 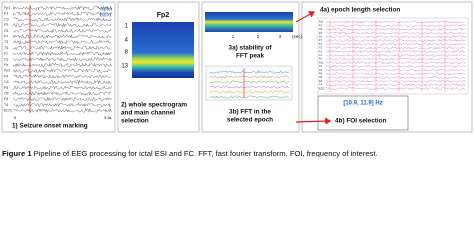 I want to click on panel-3-frame, so click(x=250, y=67).